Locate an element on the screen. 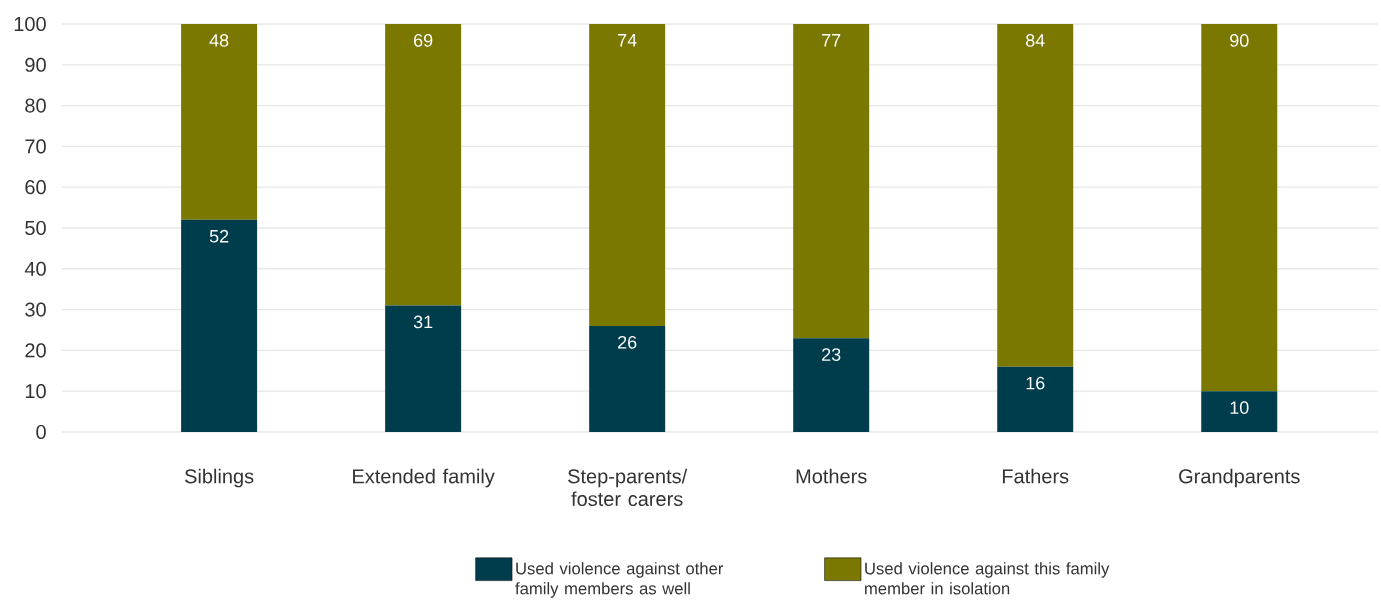 Image resolution: width=1381 pixels, height=610 pixels. x-tick-label: Siblings is located at coordinates (219, 478).